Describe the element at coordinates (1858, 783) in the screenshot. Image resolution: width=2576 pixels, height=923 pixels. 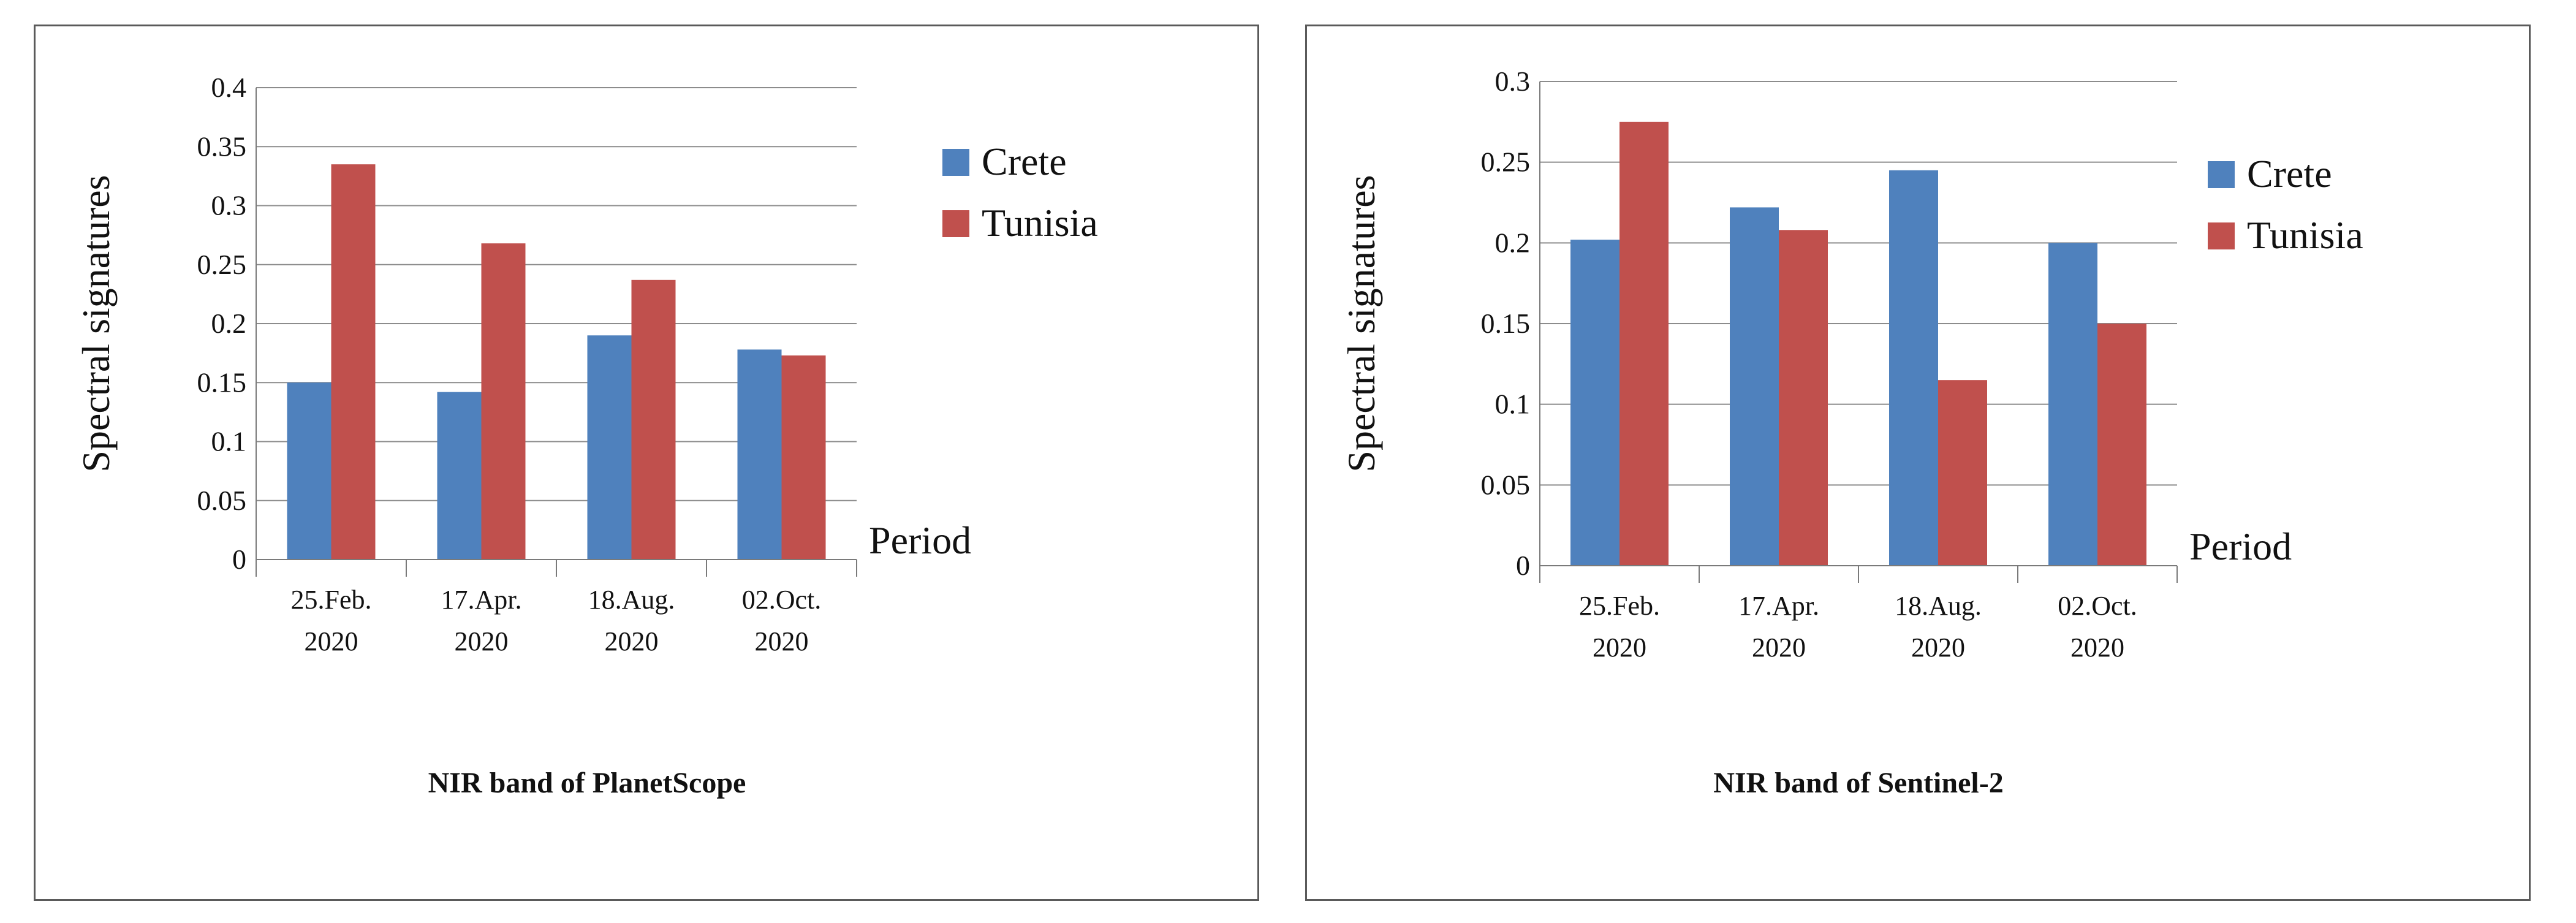
I see `chart-title: NIR band of Sentinel-2` at that location.